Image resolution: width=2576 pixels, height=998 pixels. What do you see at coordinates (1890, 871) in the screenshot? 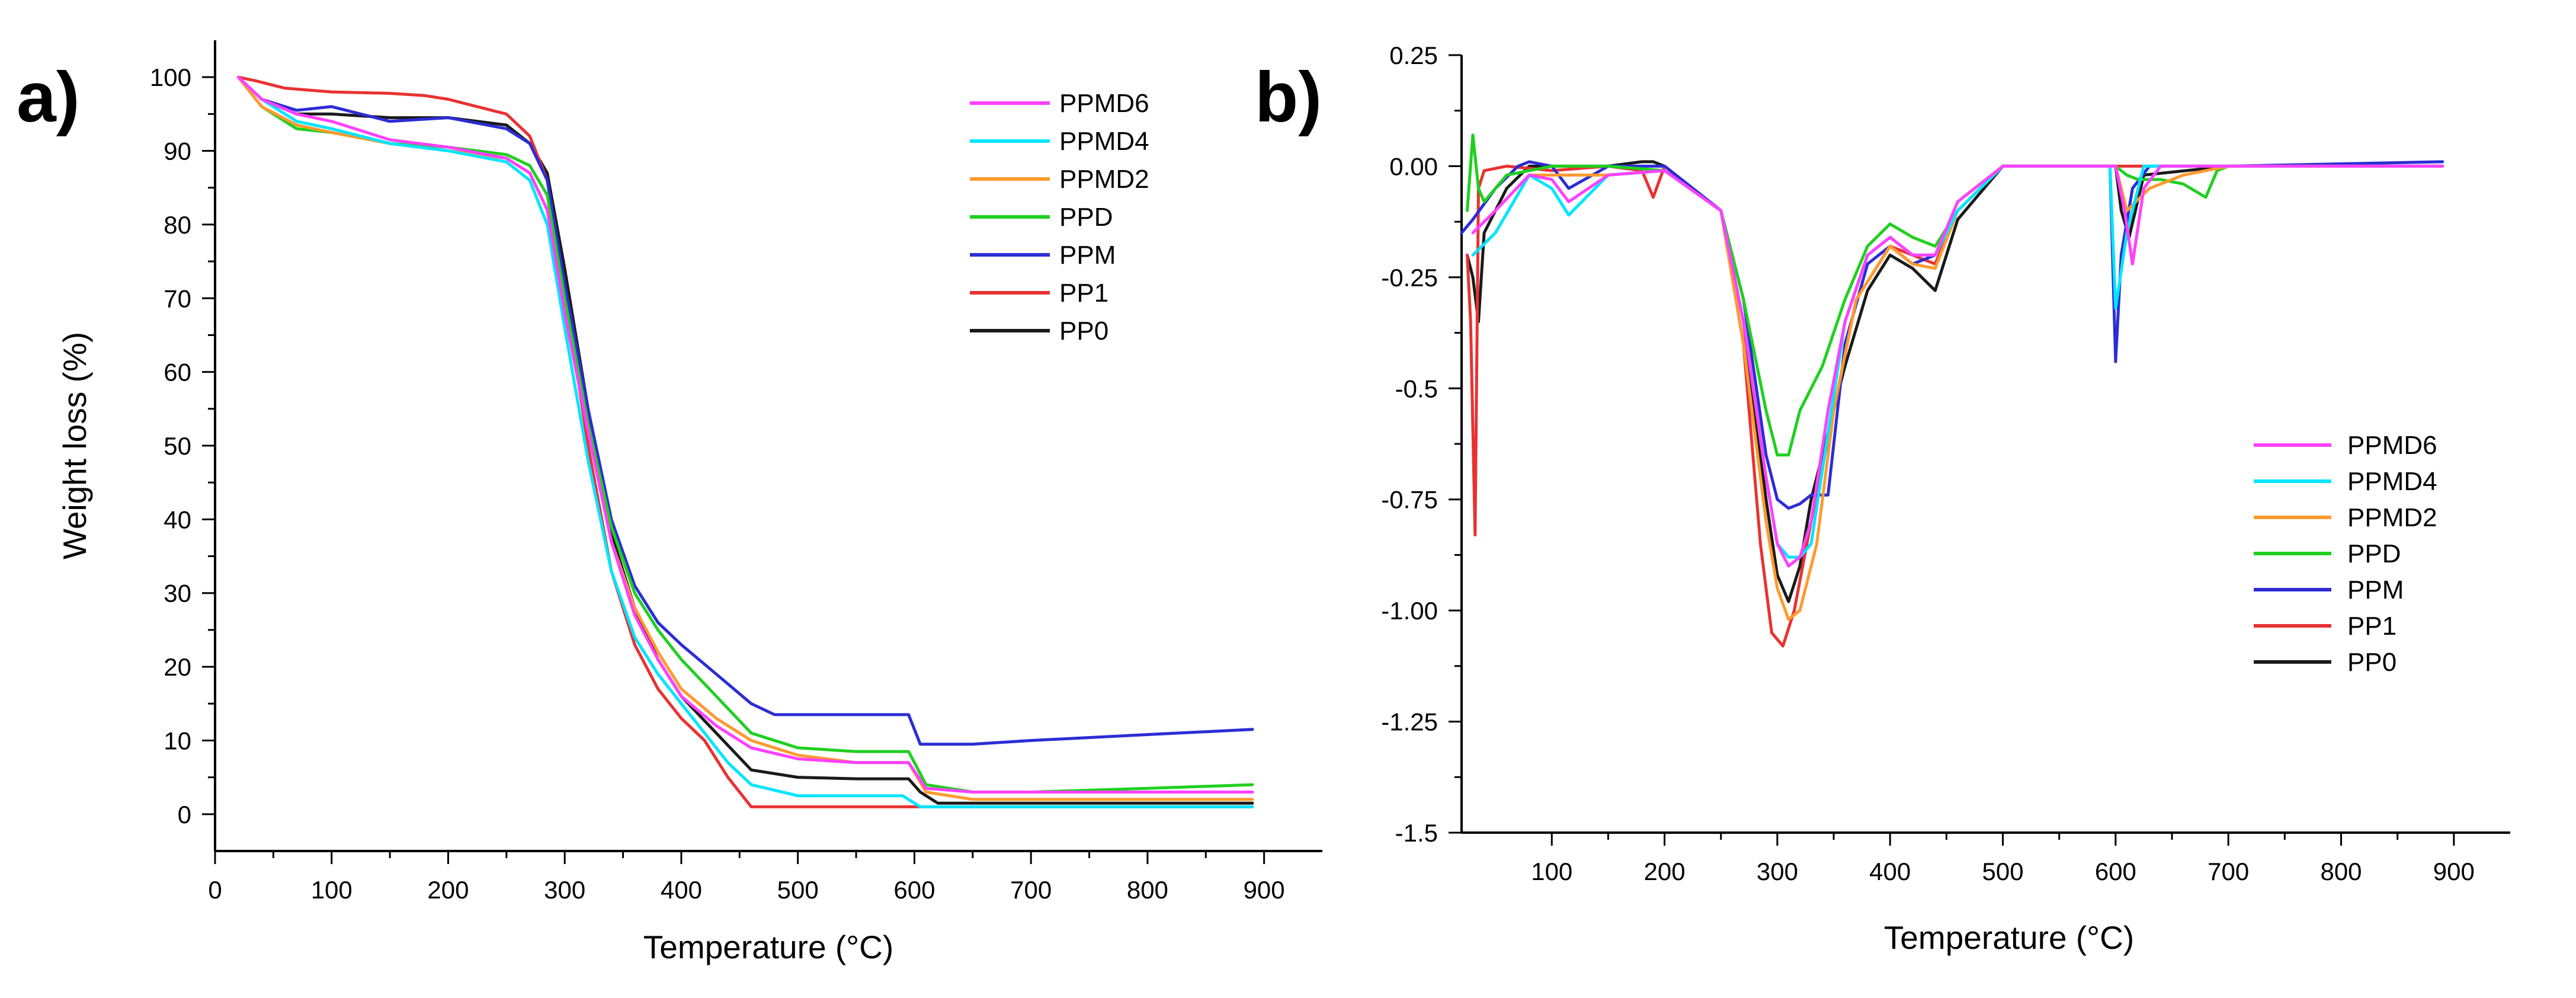
I see `b-x-tick-label: 400` at bounding box center [1890, 871].